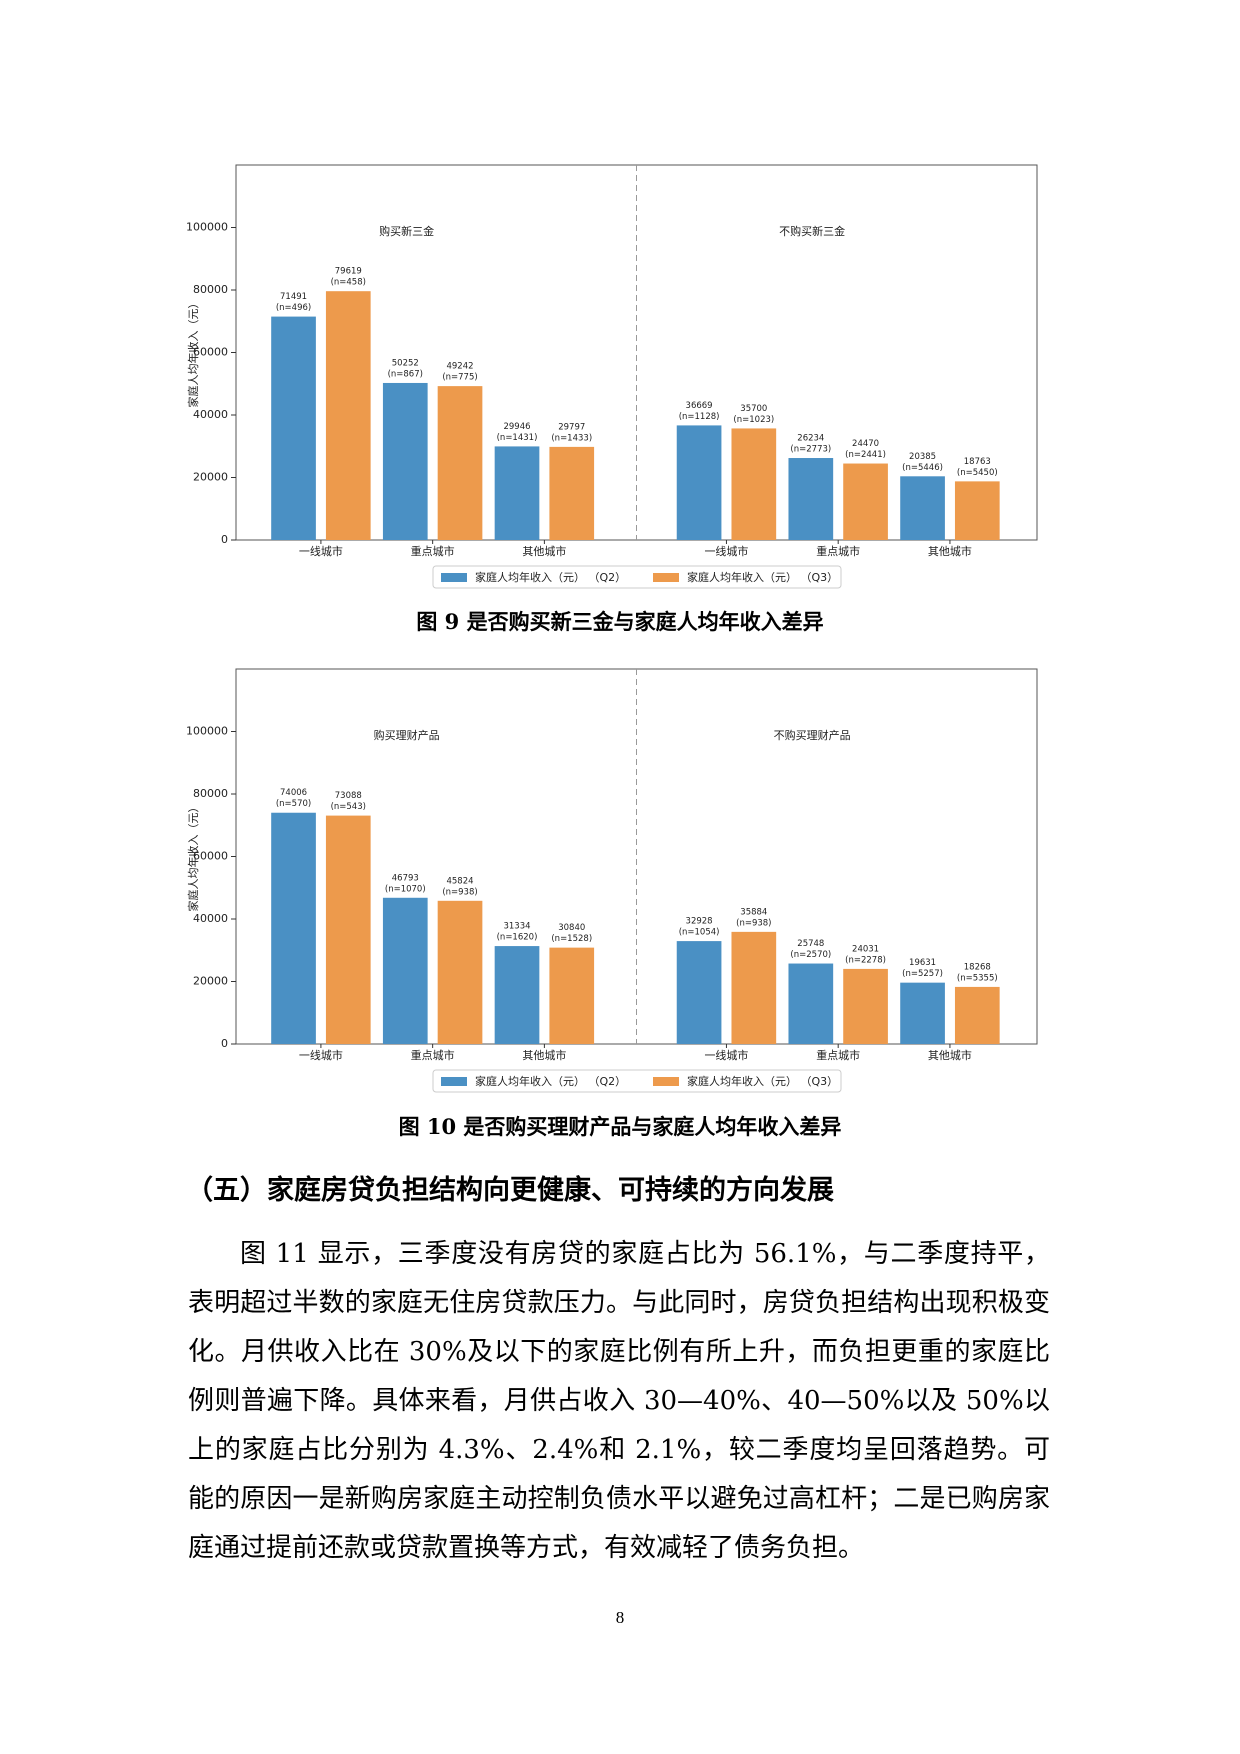 This screenshot has width=1240, height=1754. I want to click on value-label: 49242, so click(459, 367).